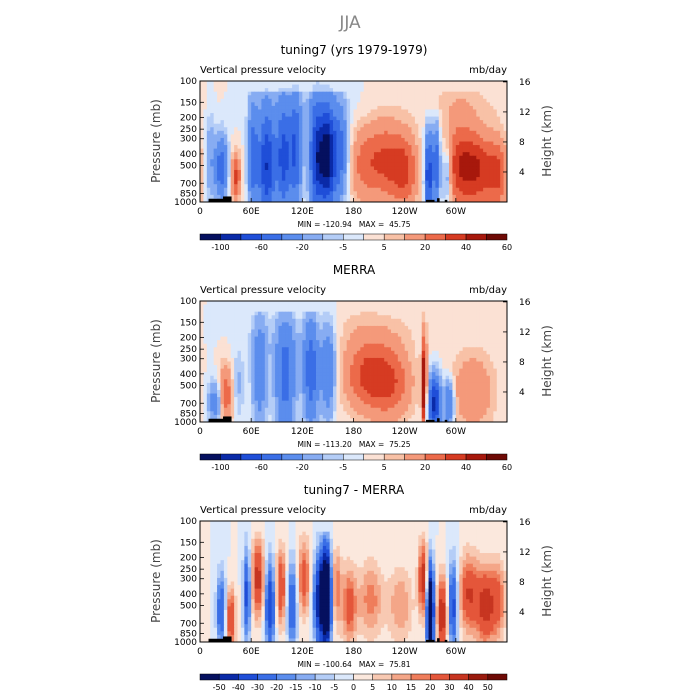 The image size is (700, 700). What do you see at coordinates (227, 199) in the screenshot?
I see `topography-block` at bounding box center [227, 199].